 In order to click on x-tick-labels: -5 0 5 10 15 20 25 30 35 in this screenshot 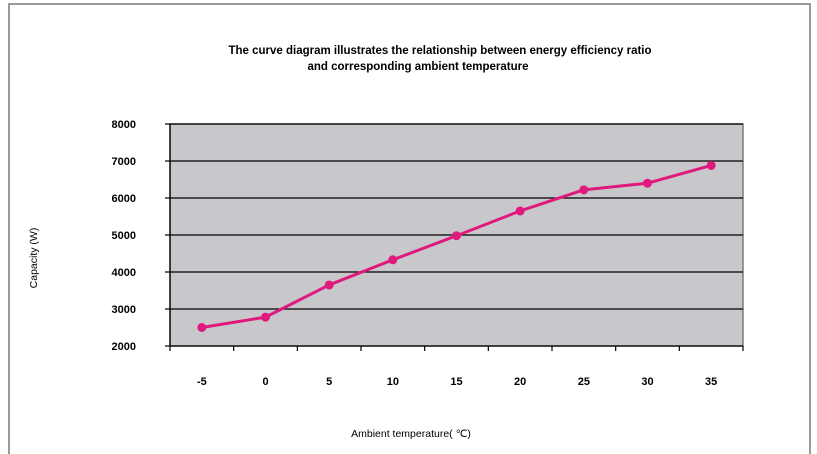, I will do `click(457, 382)`.